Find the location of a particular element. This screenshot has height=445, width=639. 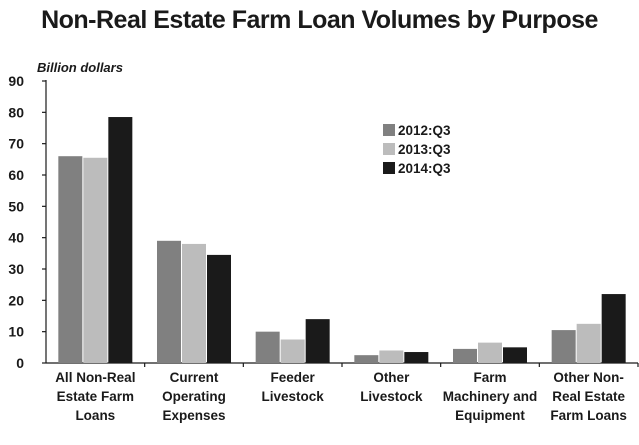

y-tick-label: 0 is located at coordinates (20, 363).